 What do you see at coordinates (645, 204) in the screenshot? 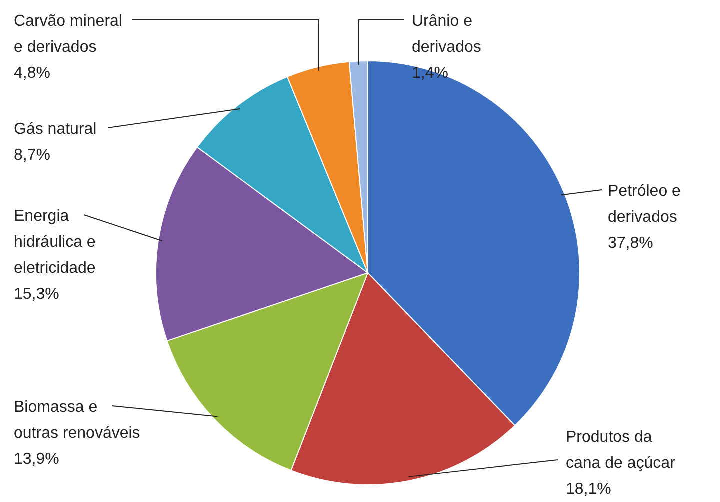
I see `slice-label: Petróleo e derivados` at bounding box center [645, 204].